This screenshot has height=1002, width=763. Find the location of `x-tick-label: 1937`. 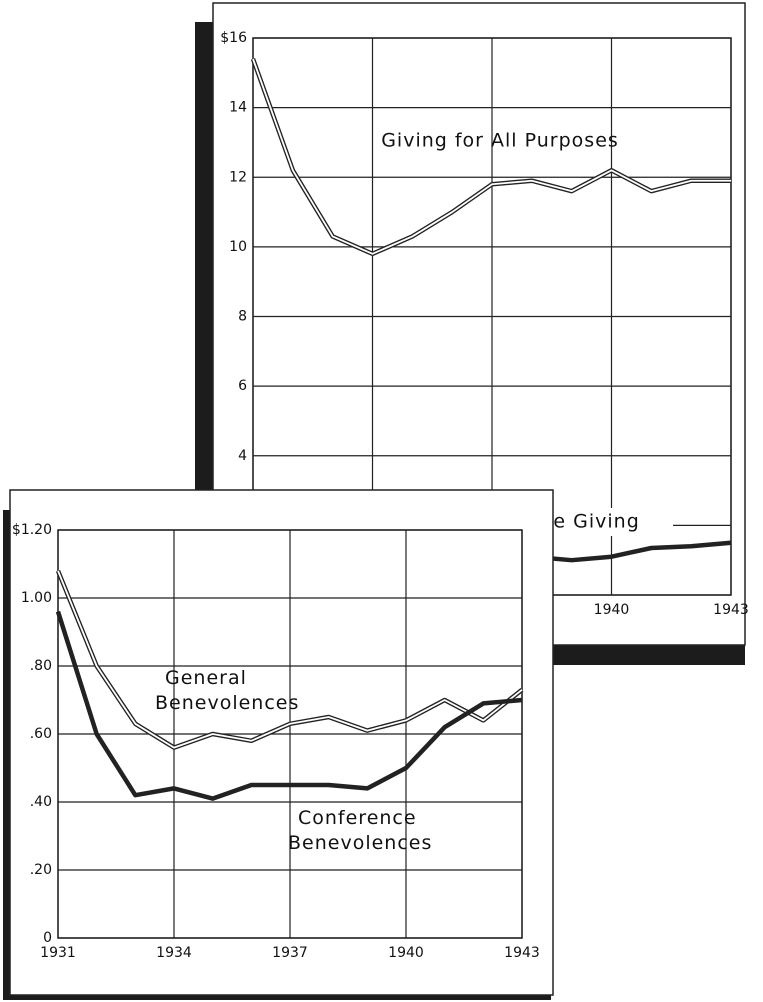

x-tick-label: 1937 is located at coordinates (290, 953).